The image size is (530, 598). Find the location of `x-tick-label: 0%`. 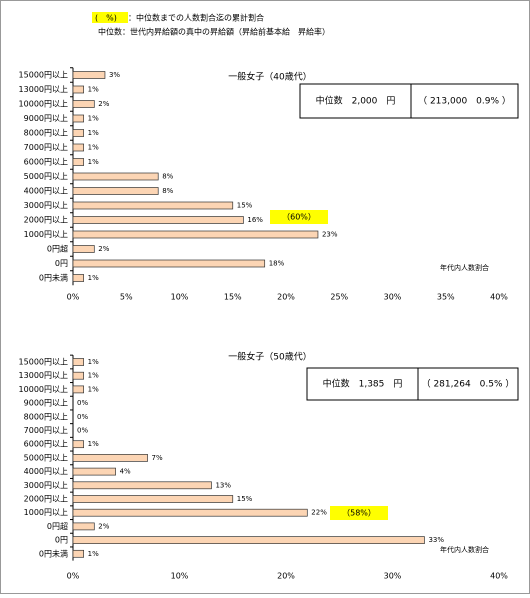

x-tick-label: 0% is located at coordinates (73, 576).